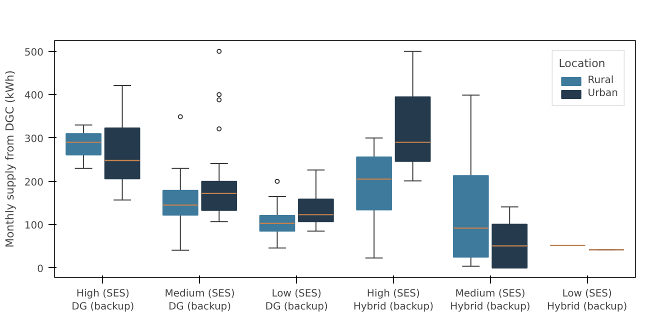 This screenshot has height=320, width=660. Describe the element at coordinates (34, 96) in the screenshot. I see `y-tick-label: 400` at that location.